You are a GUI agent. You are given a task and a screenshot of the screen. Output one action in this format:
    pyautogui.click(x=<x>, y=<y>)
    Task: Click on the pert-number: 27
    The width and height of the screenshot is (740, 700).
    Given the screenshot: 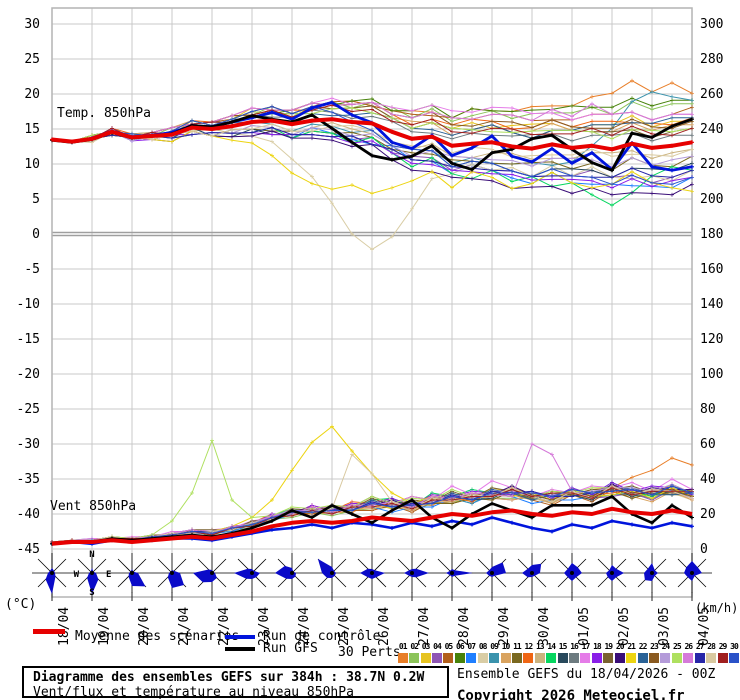 What is the action you would take?
    pyautogui.click(x=700, y=646)
    